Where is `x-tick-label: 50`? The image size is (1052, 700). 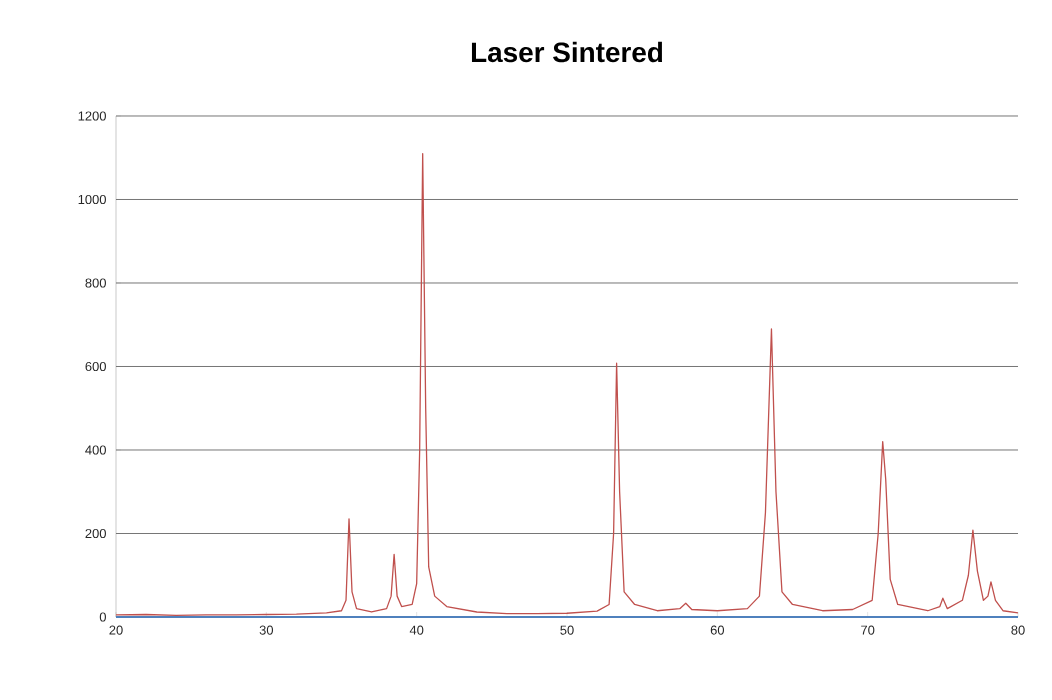 x-tick-label: 50 is located at coordinates (567, 630).